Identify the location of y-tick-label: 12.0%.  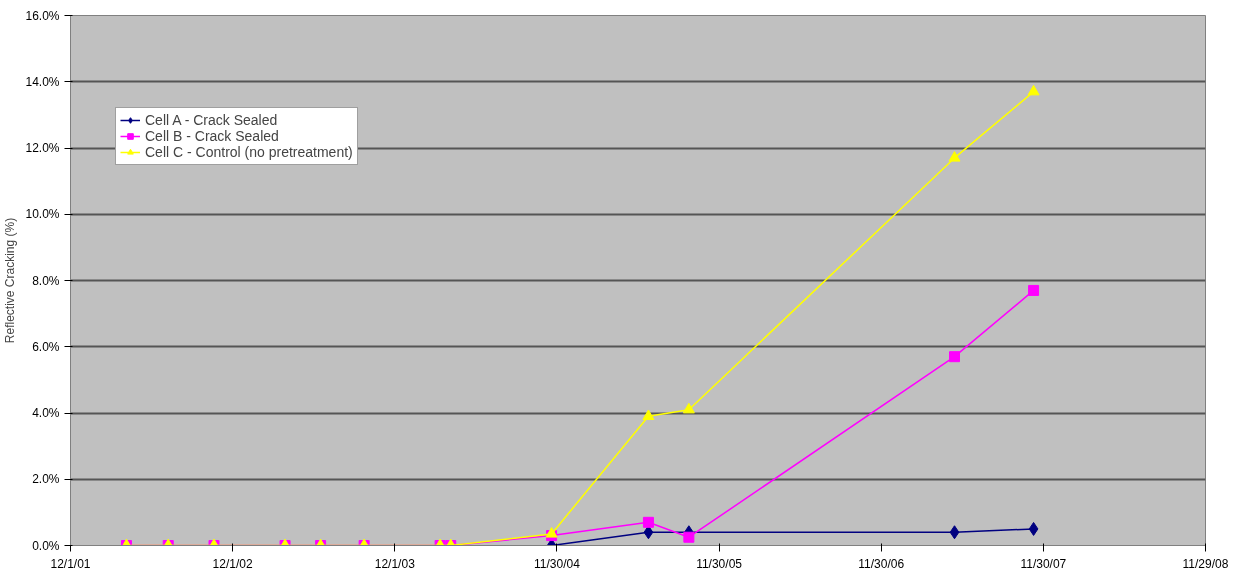
(42, 148).